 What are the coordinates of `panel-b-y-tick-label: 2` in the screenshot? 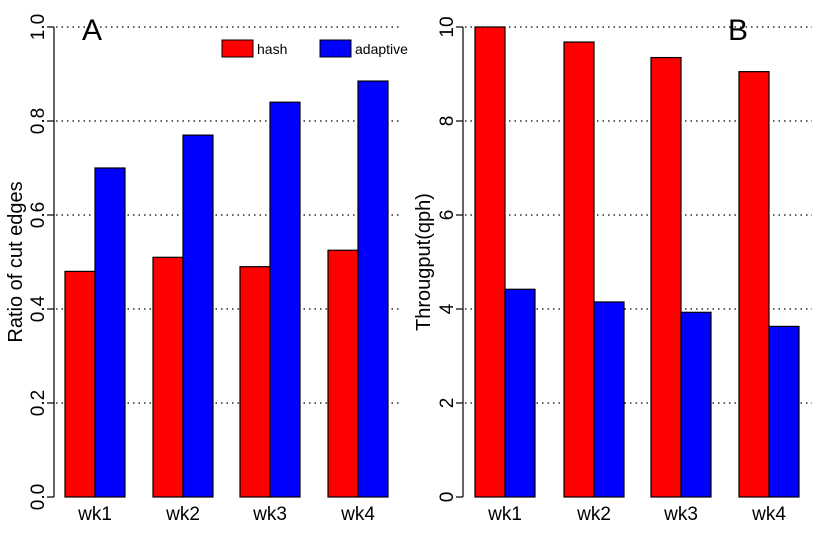 It's located at (447, 403).